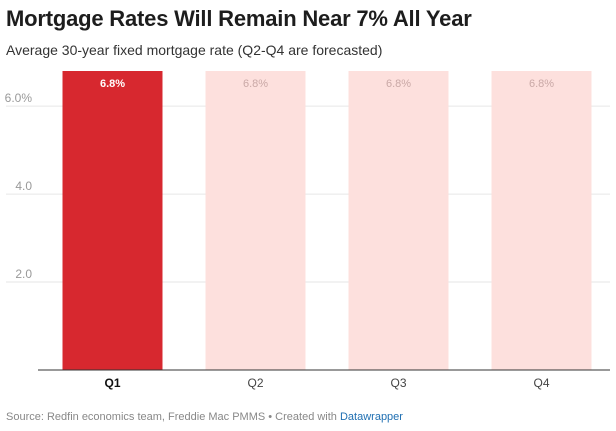 The width and height of the screenshot is (616, 431). Describe the element at coordinates (23, 186) in the screenshot. I see `y-tick-label: 4.0` at that location.